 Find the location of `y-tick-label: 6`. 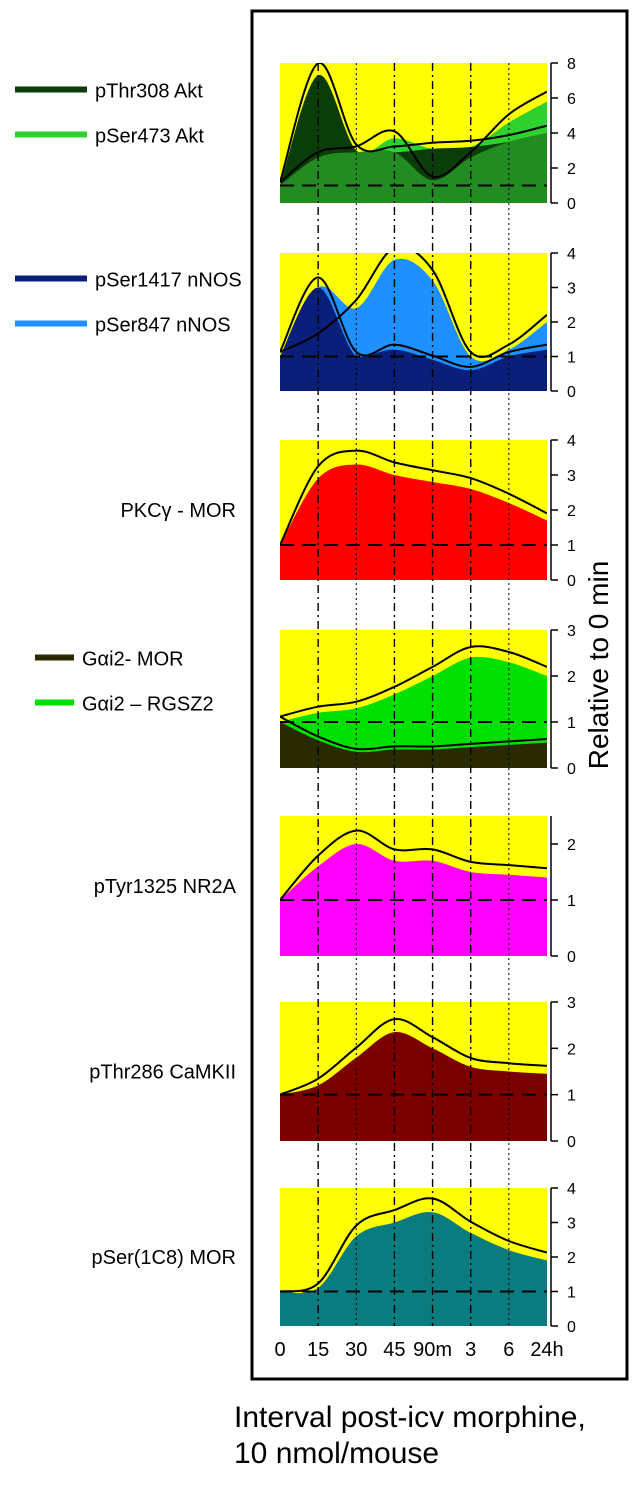

y-tick-label: 6 is located at coordinates (571, 99).